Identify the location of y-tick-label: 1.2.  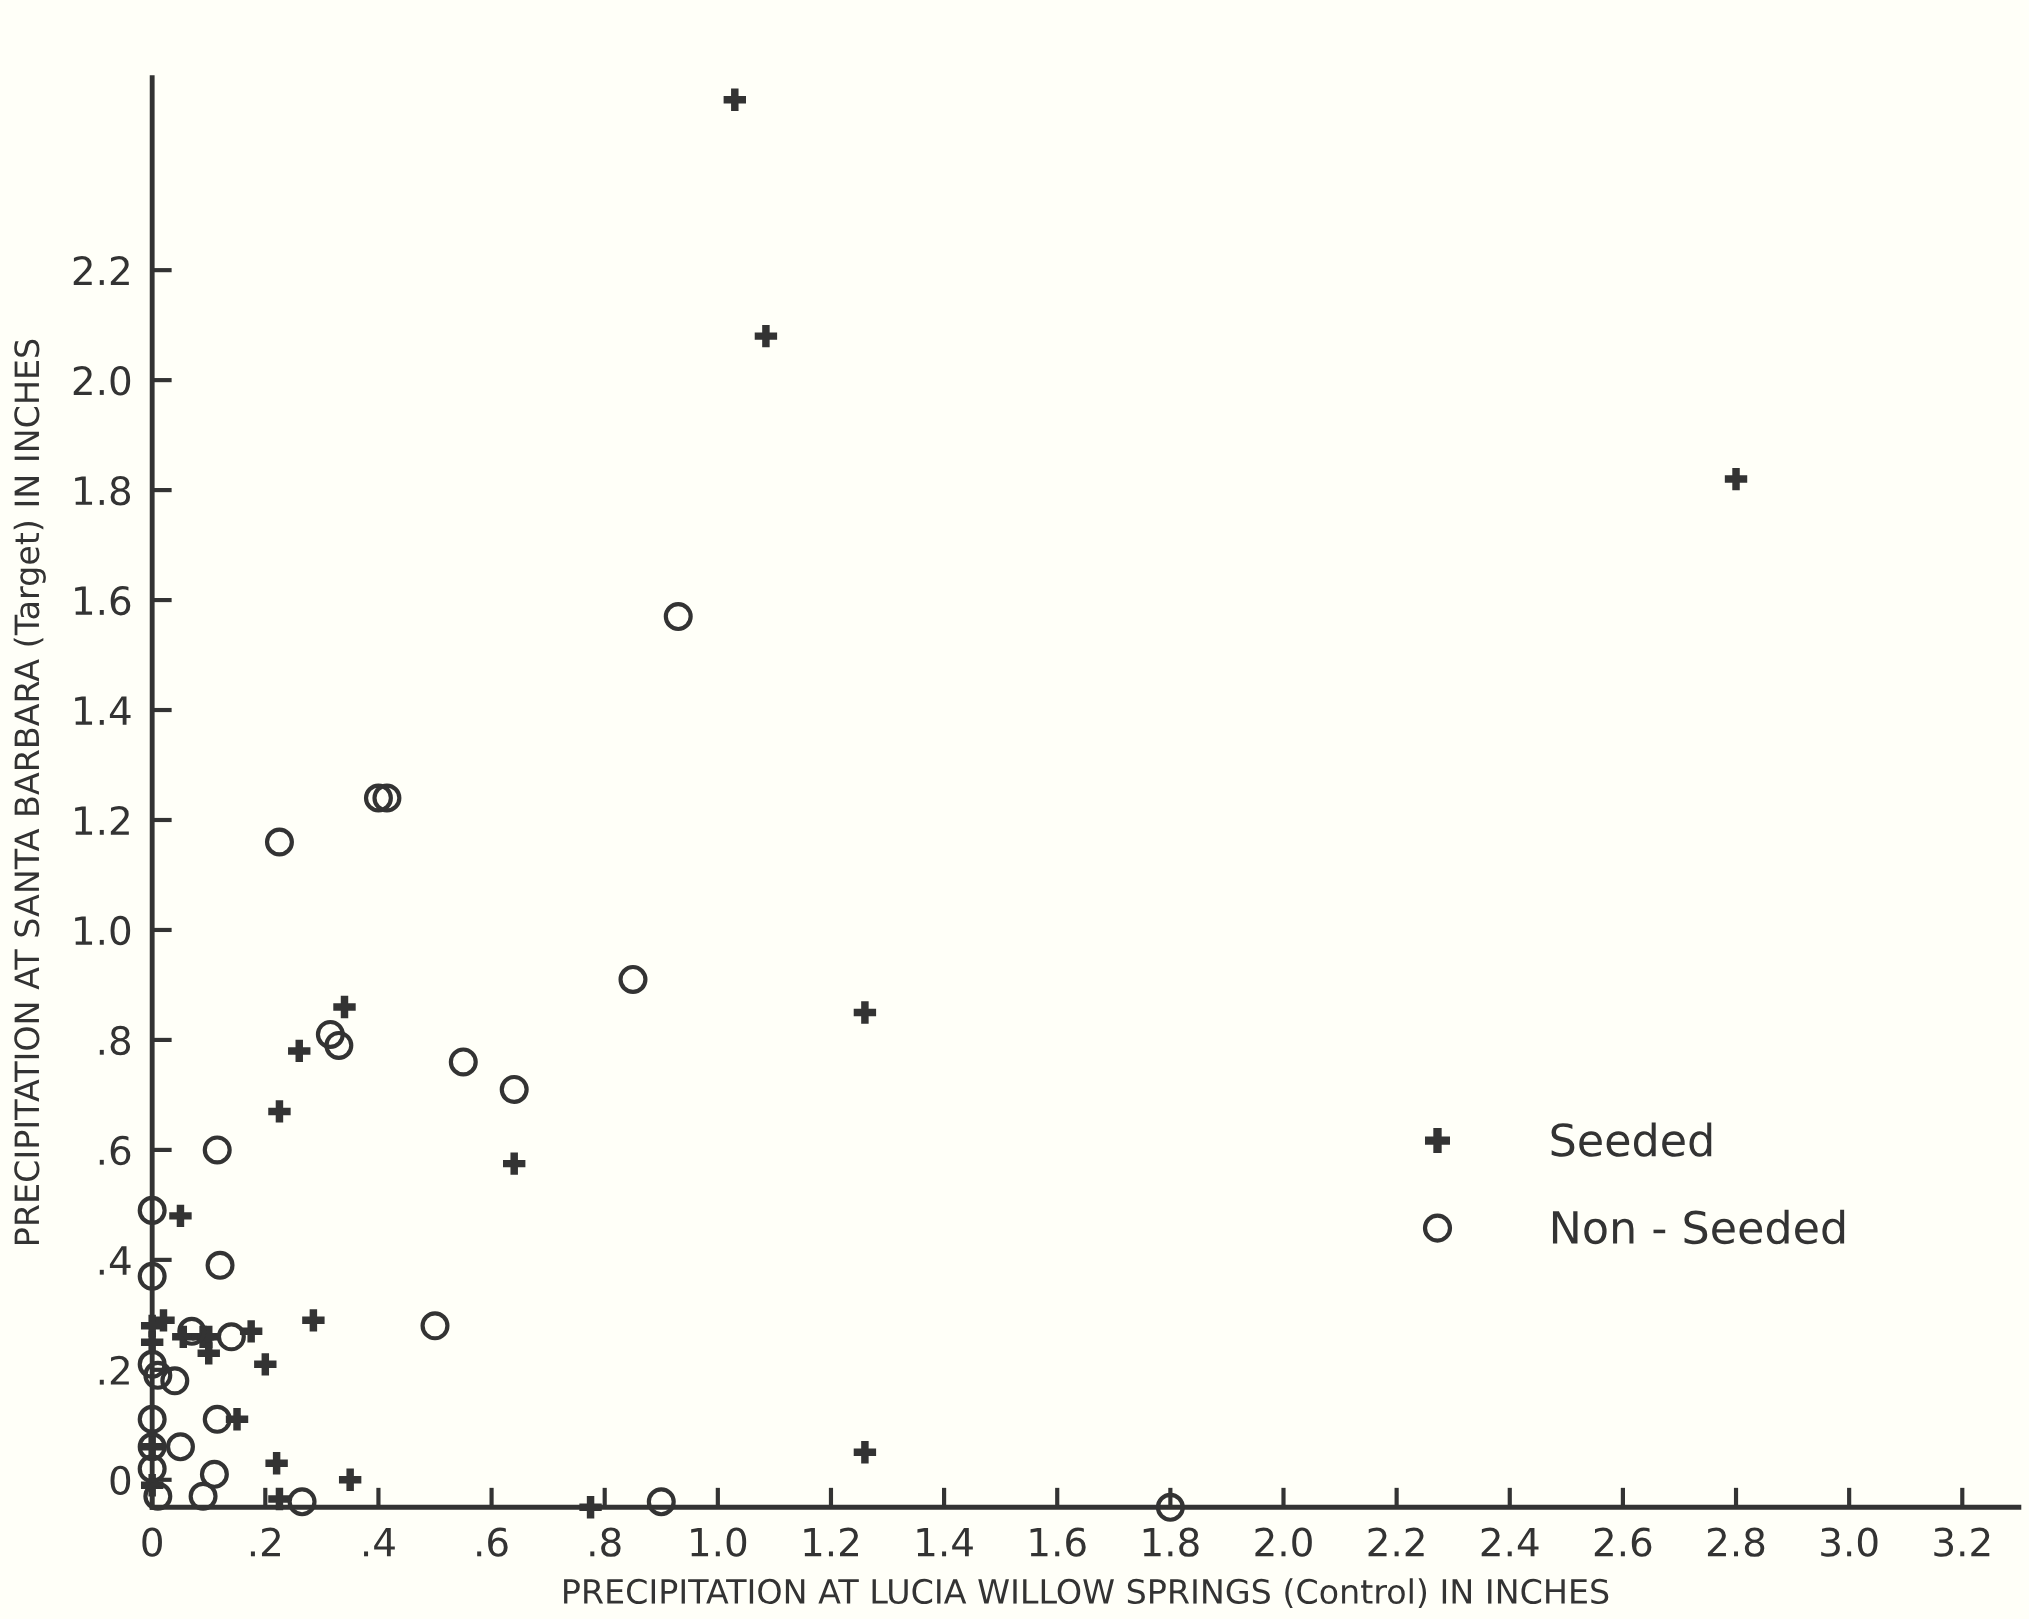
(102, 820).